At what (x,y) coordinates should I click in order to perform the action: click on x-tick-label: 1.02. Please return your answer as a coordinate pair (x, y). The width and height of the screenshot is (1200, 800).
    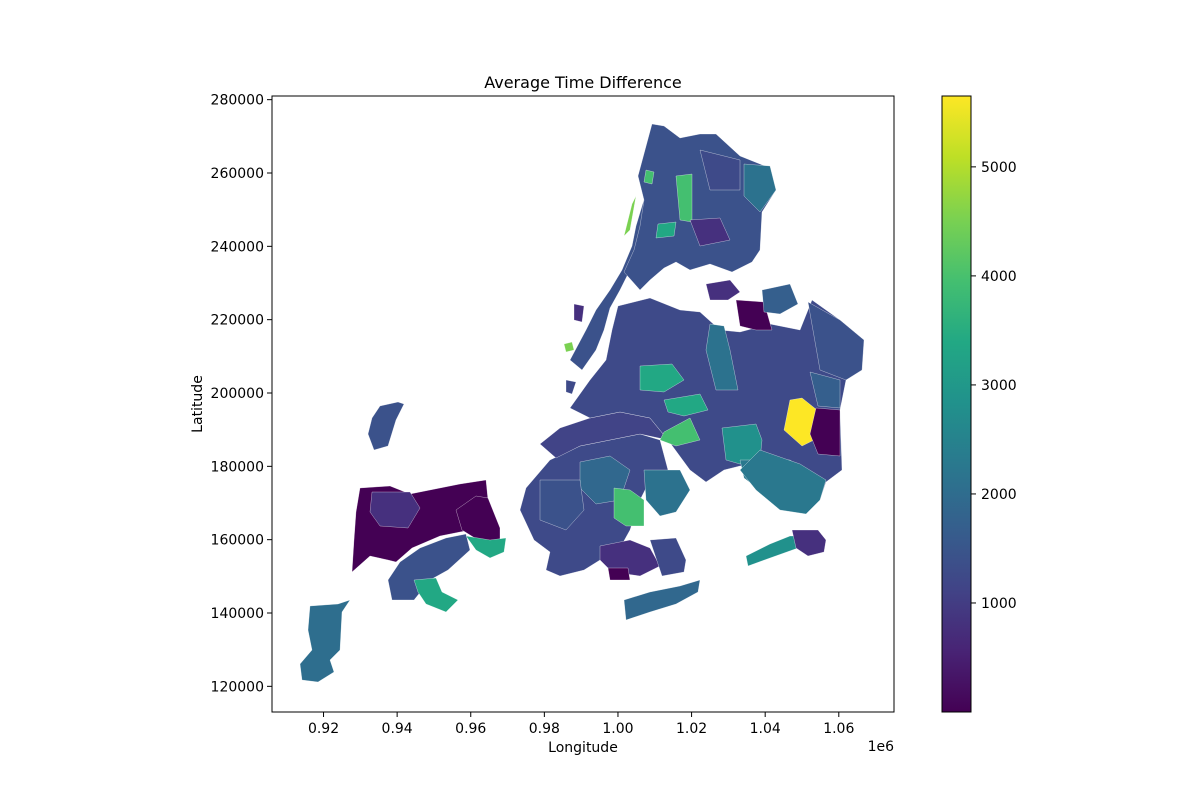
    Looking at the image, I should click on (691, 729).